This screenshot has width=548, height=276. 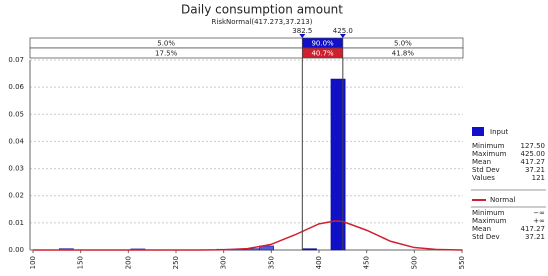 What do you see at coordinates (81, 262) in the screenshot?
I see `x-tick-label: 150` at bounding box center [81, 262].